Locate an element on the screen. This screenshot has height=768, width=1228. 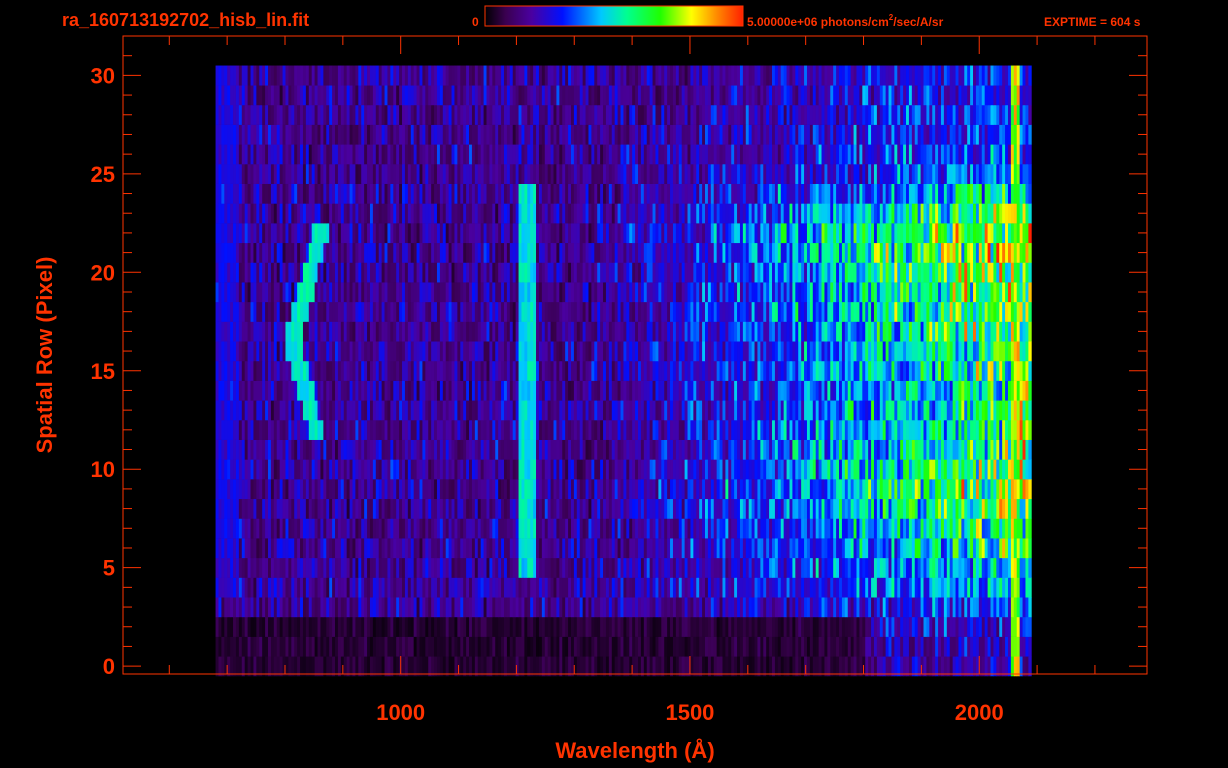
colorbar-max-label: 5.00000e+06 photons/cm is located at coordinates (818, 22).